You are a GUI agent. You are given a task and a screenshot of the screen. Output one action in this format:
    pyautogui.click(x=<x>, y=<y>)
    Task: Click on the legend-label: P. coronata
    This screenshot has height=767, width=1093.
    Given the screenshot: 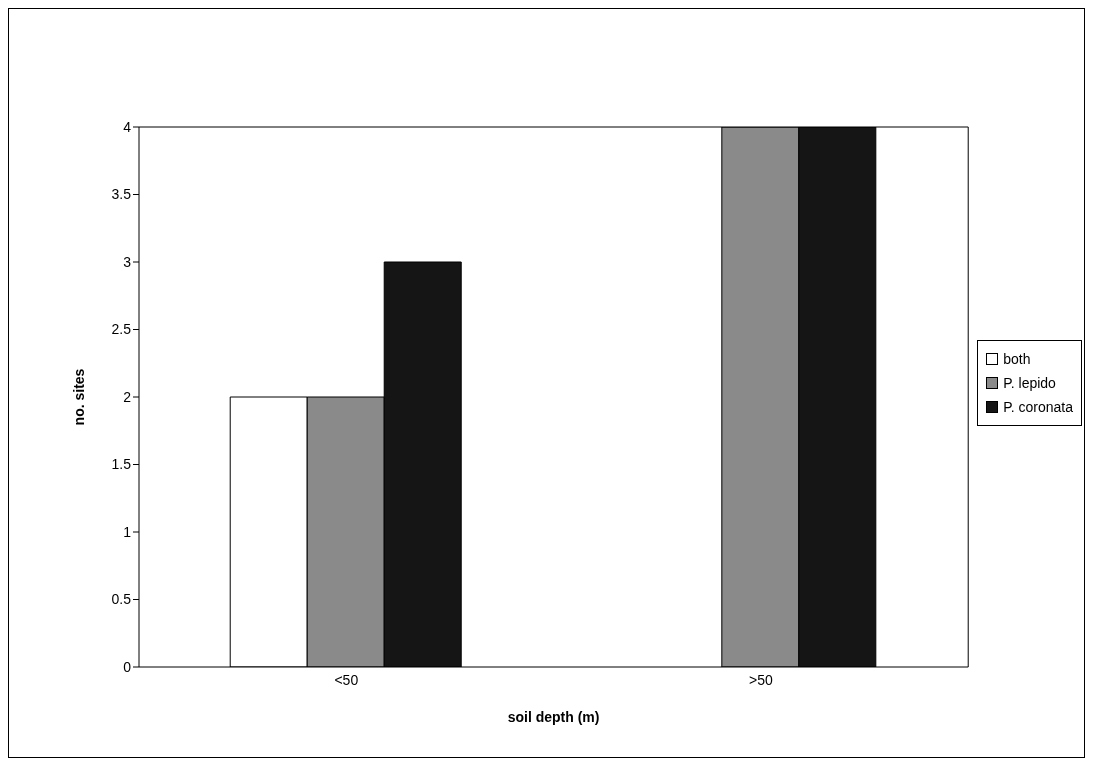 What is the action you would take?
    pyautogui.click(x=1038, y=407)
    